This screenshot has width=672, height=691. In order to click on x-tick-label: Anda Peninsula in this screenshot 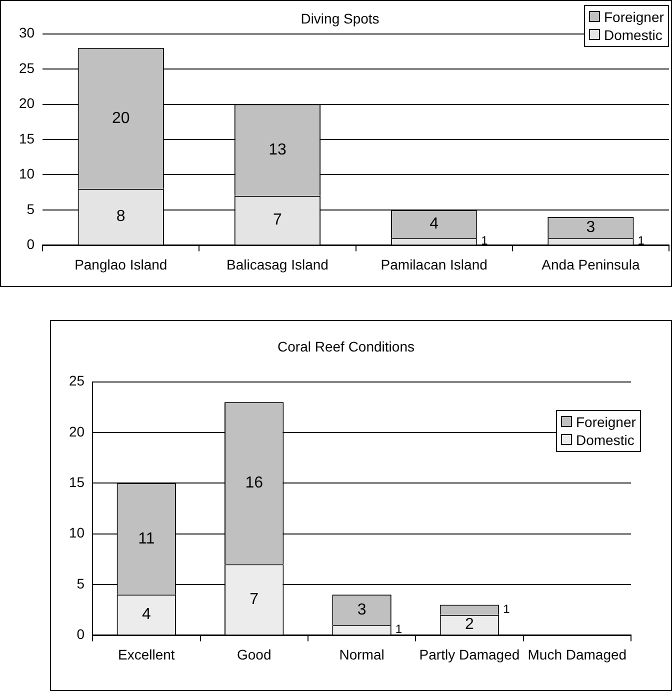, I will do `click(591, 264)`.